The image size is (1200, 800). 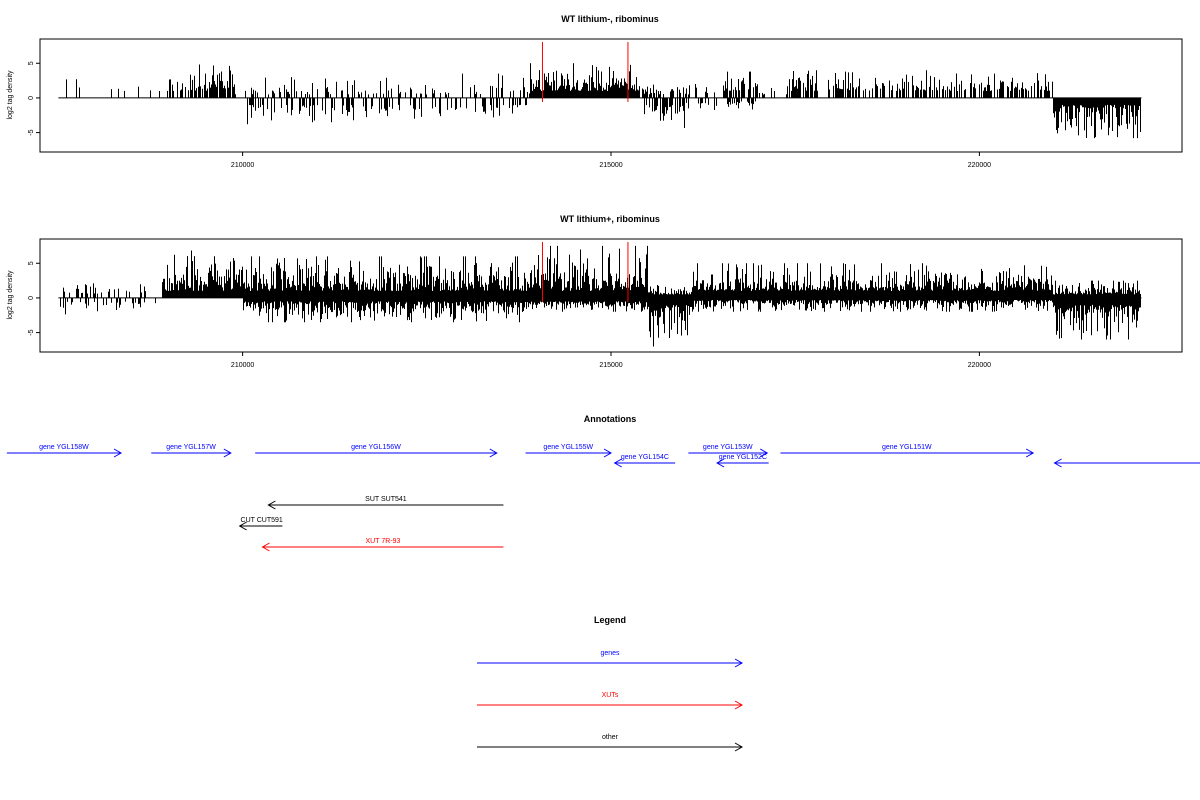 I want to click on annotation-label: gene YGL158W, so click(x=64, y=447).